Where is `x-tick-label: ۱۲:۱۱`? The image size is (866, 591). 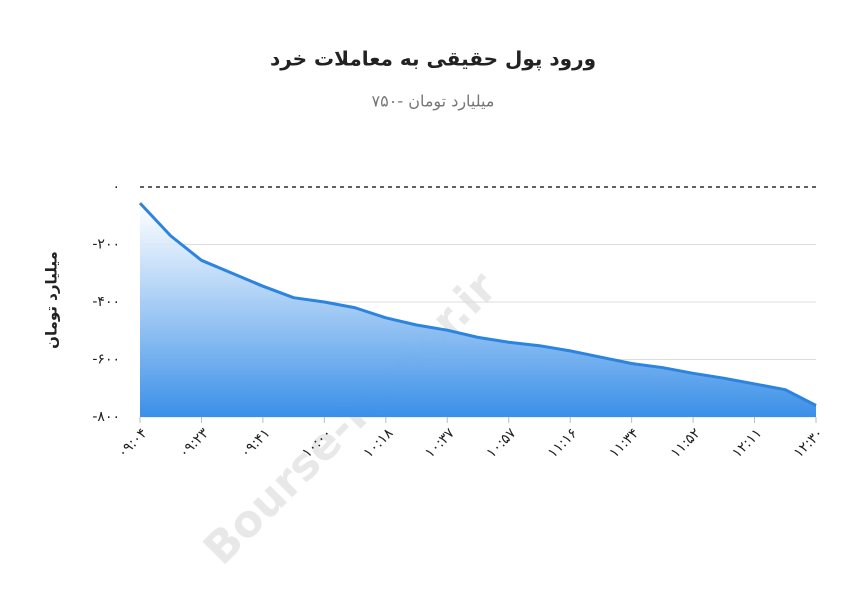
x-tick-label: ۱۲:۱۱ is located at coordinates (747, 443).